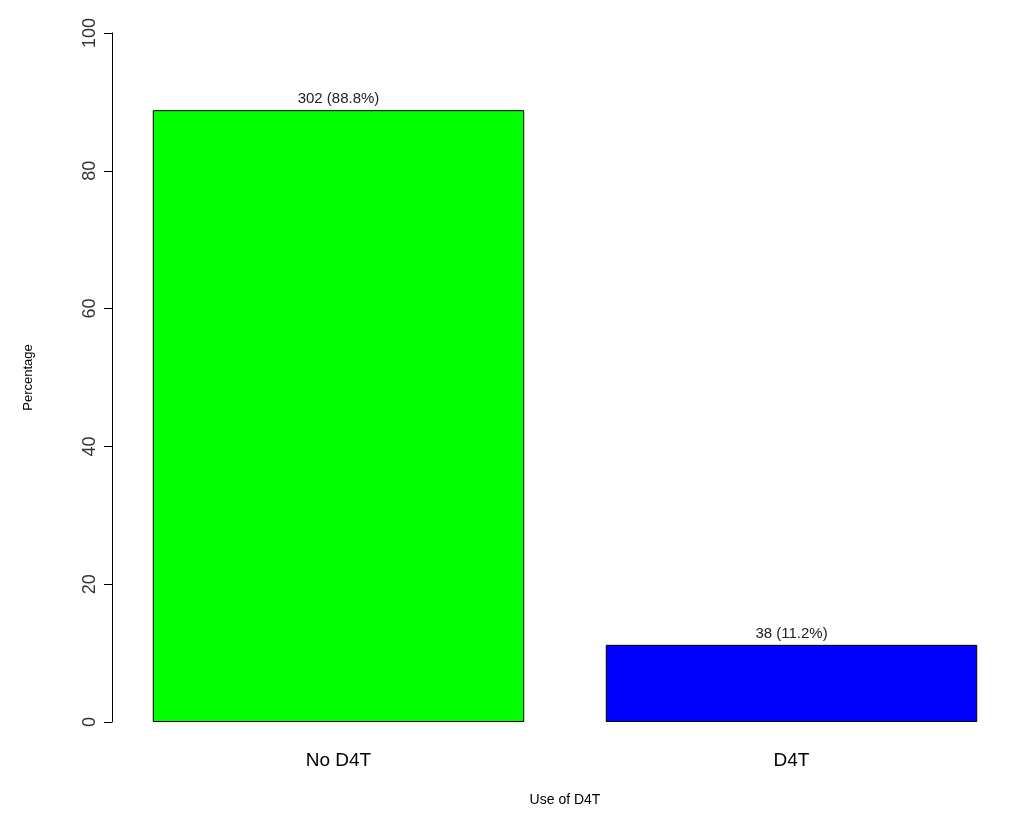 The image size is (1032, 830). I want to click on y-tick-label: 80, so click(89, 170).